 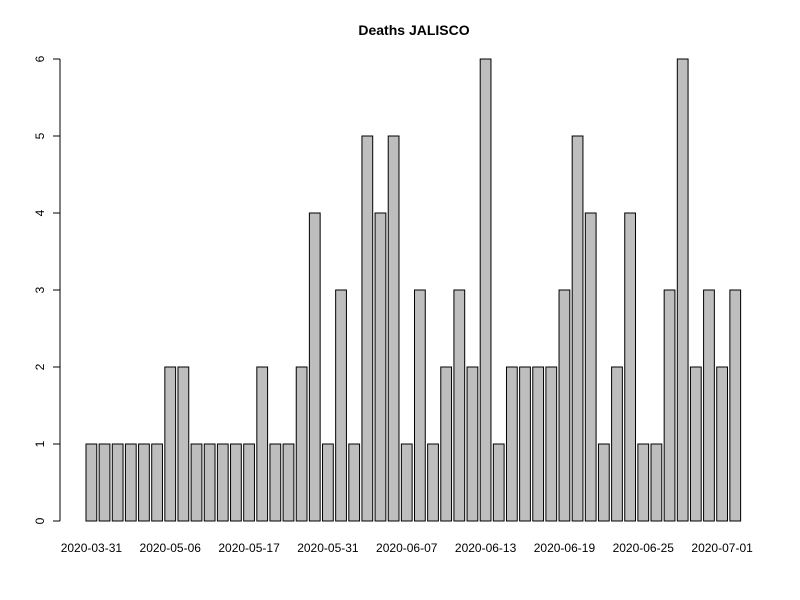 What do you see at coordinates (40, 520) in the screenshot?
I see `y-tick-label: 0` at bounding box center [40, 520].